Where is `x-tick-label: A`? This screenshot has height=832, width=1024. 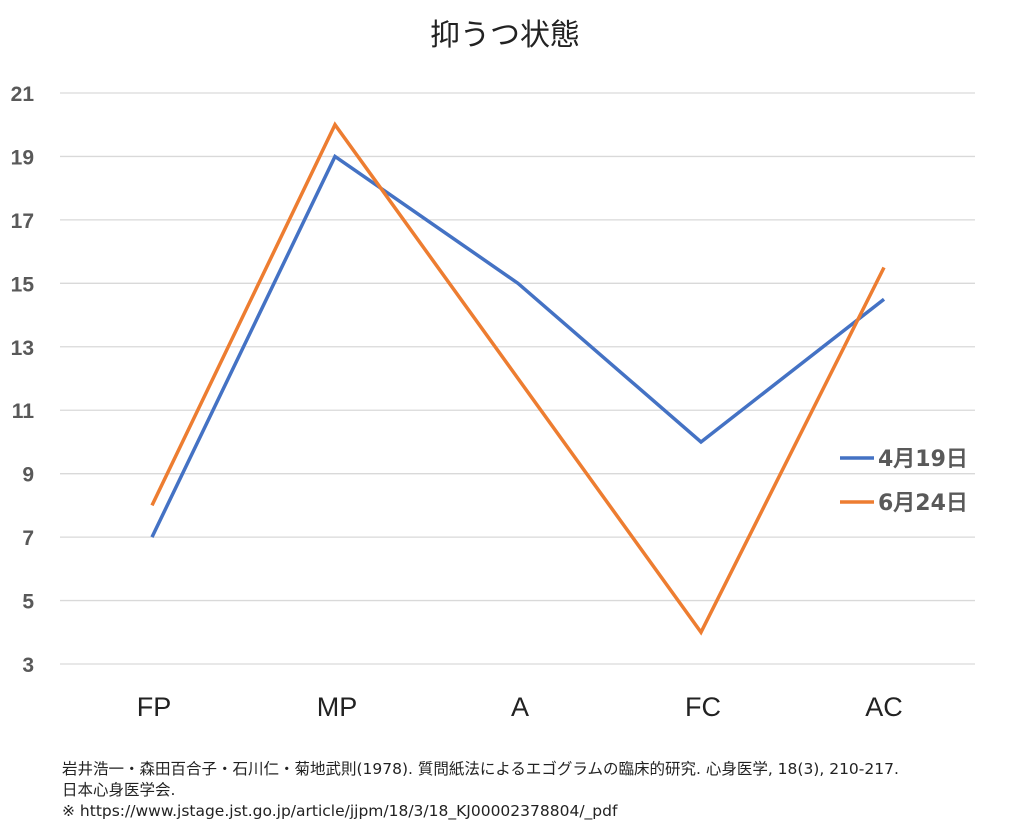
x-tick-label: A is located at coordinates (520, 707).